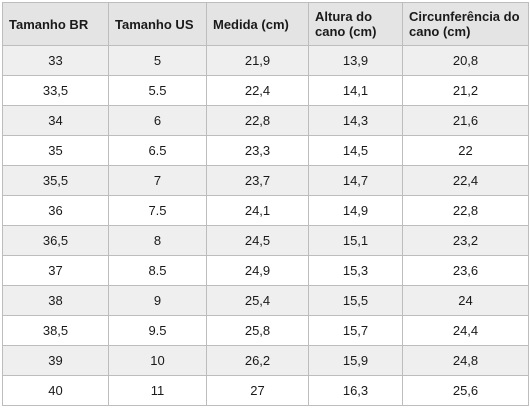 The width and height of the screenshot is (530, 410). What do you see at coordinates (465, 24) in the screenshot?
I see `header-cell: Circunferência do cano (cm)` at bounding box center [465, 24].